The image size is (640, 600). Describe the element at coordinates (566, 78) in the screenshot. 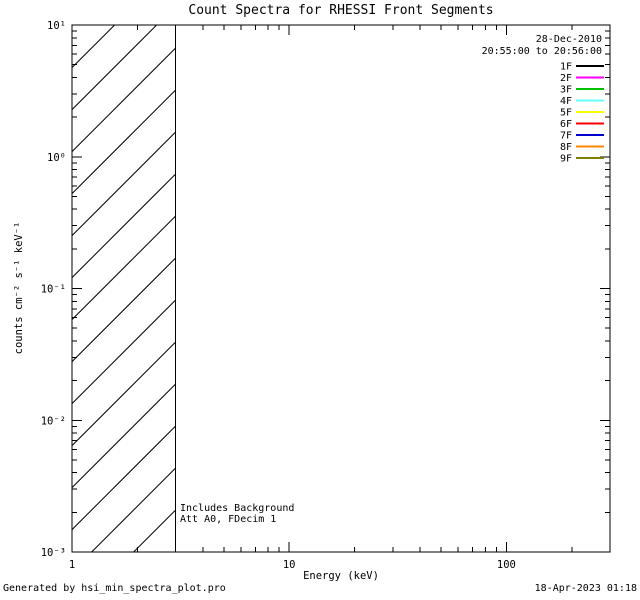

I see `legend-label-2F: 2F` at that location.